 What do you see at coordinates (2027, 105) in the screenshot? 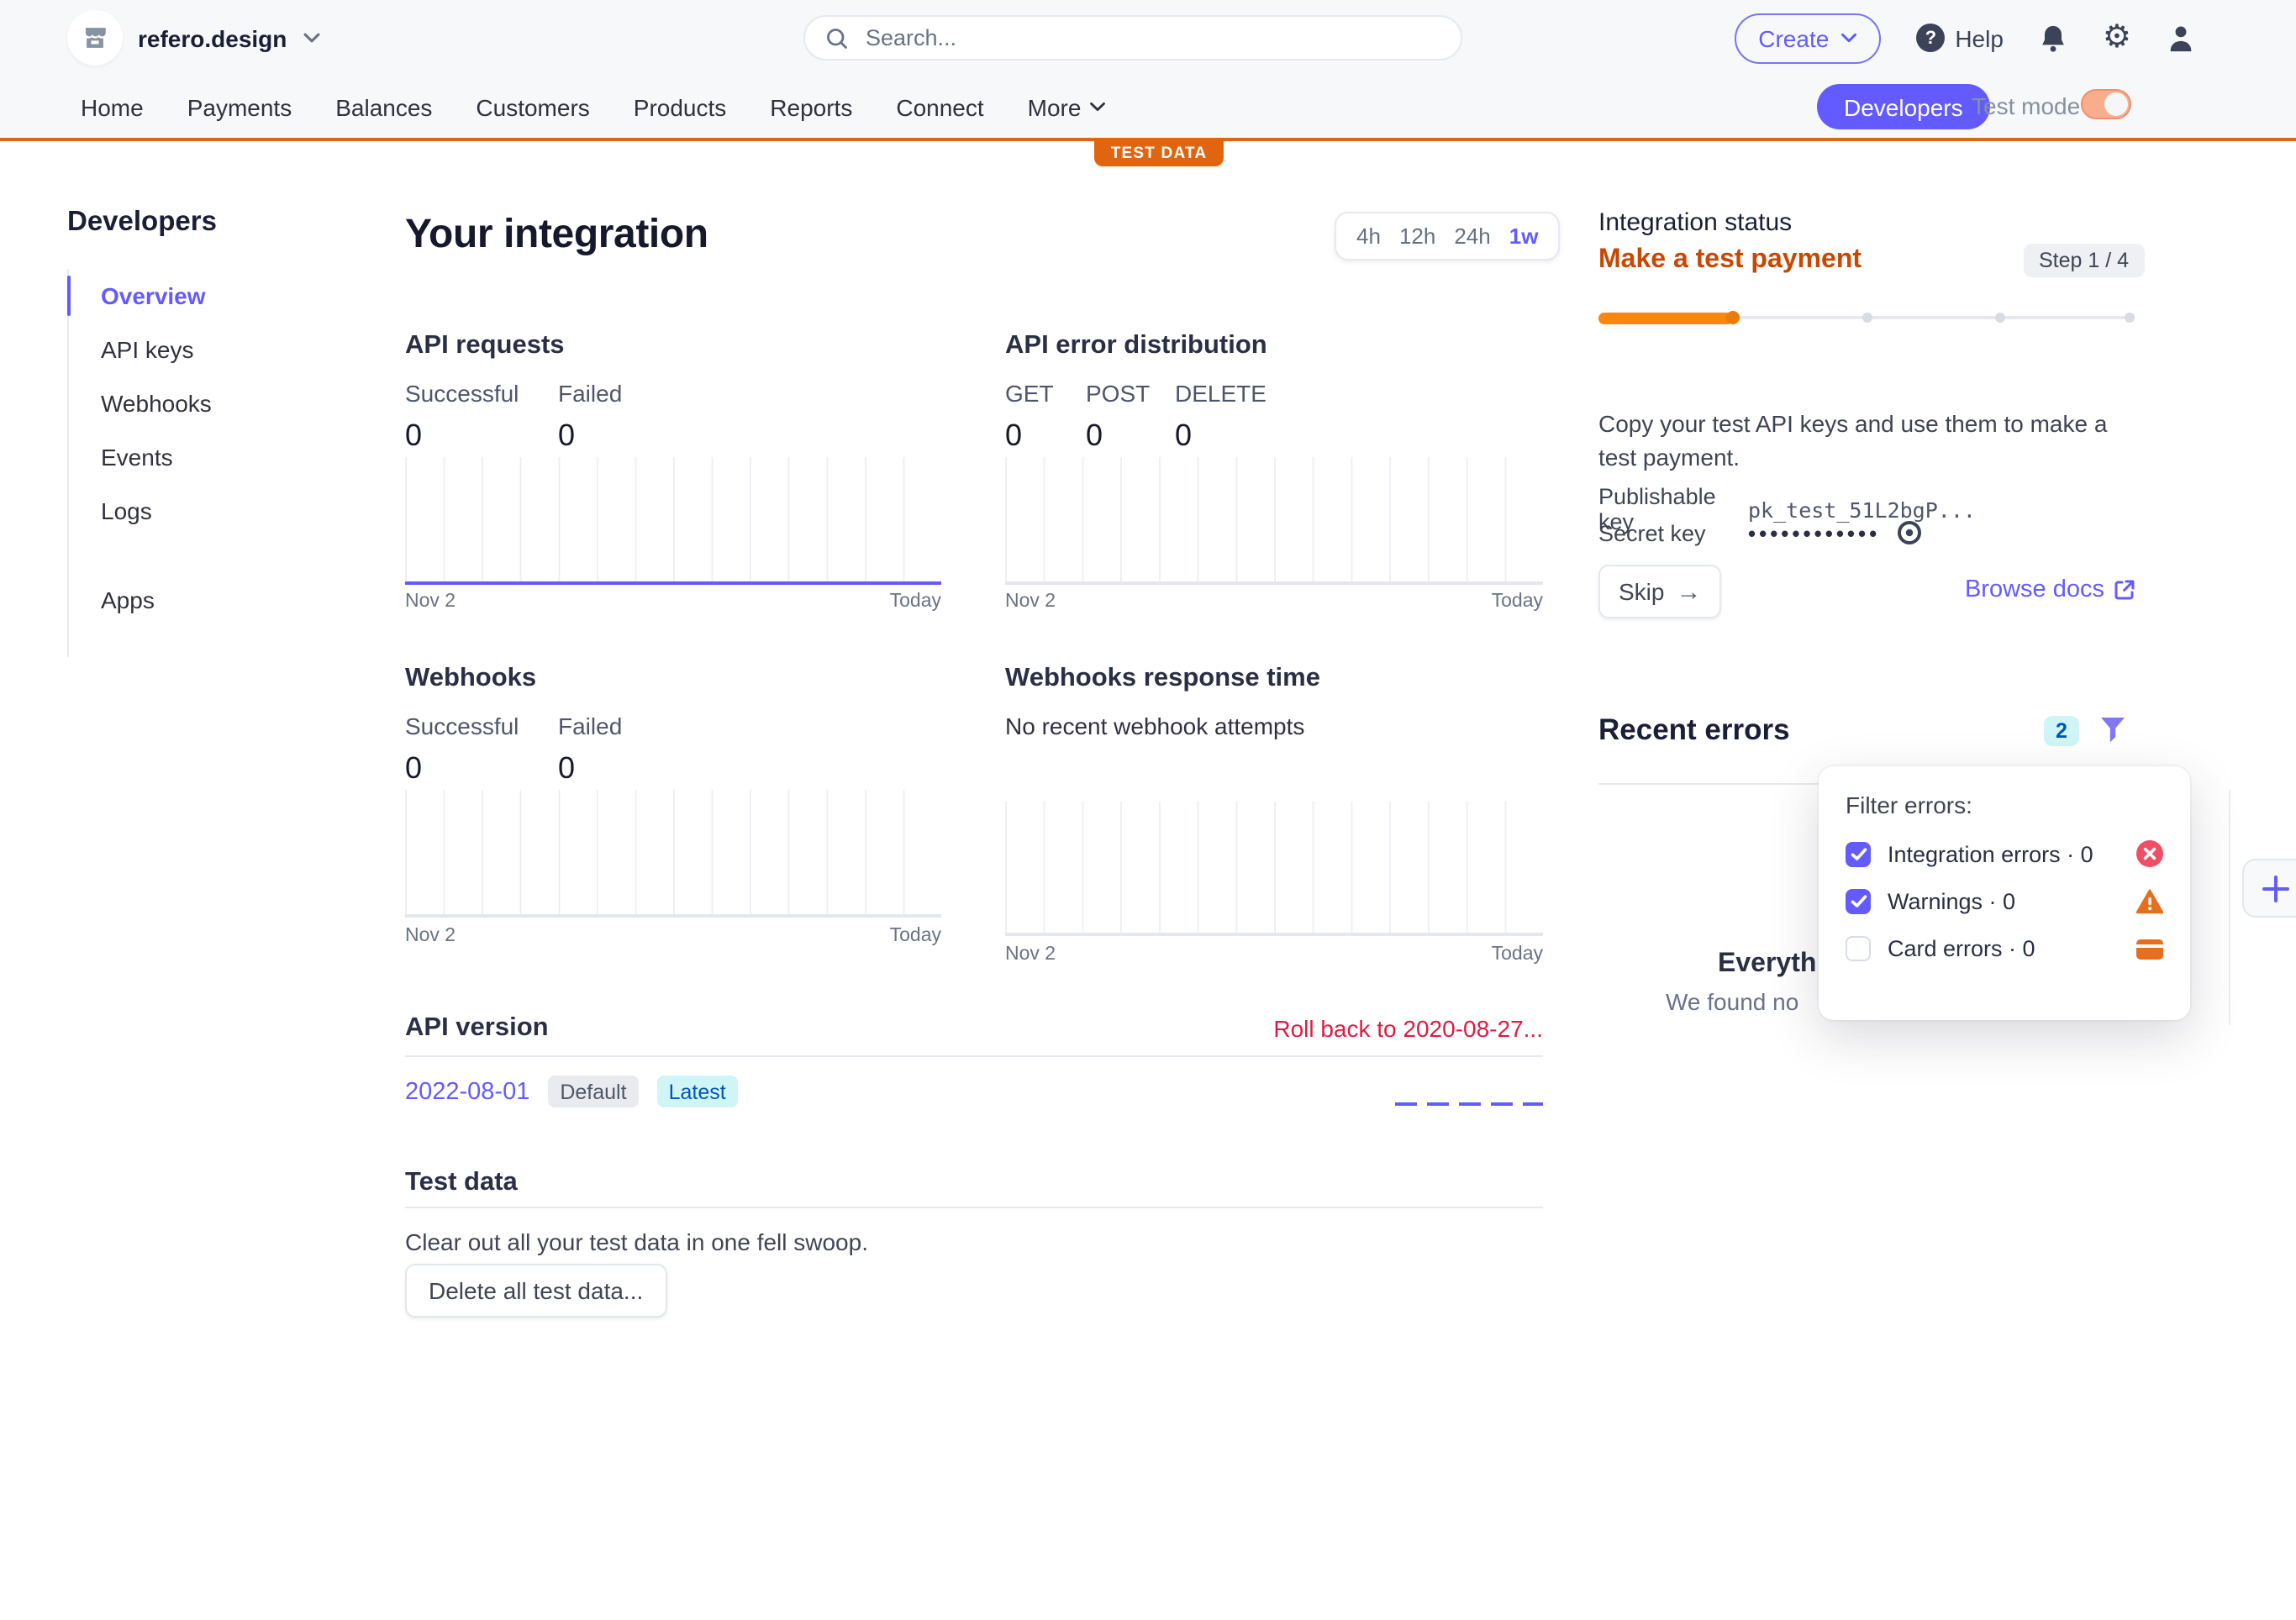
I see `test-mode-label: Test mode` at bounding box center [2027, 105].